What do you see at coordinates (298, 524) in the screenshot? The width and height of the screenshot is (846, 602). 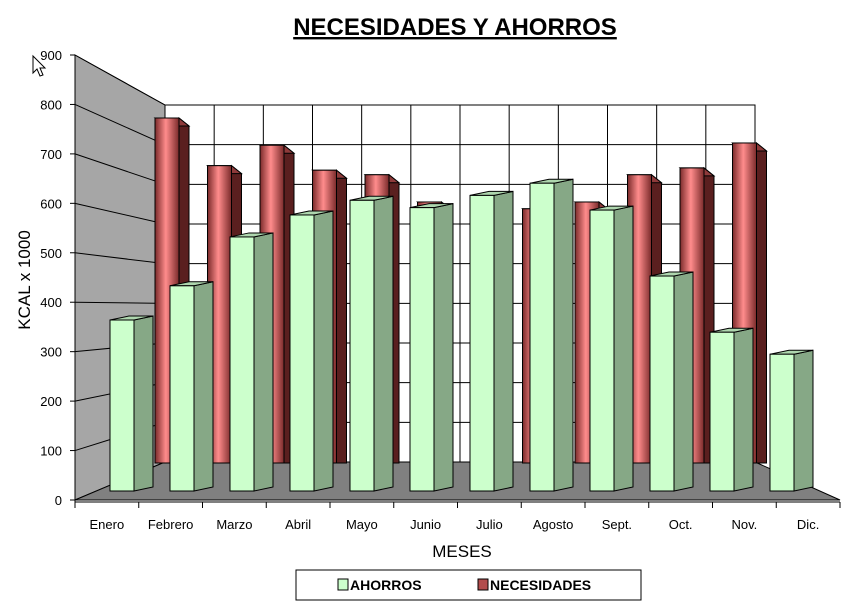 I see `x-tick-label: Abril` at bounding box center [298, 524].